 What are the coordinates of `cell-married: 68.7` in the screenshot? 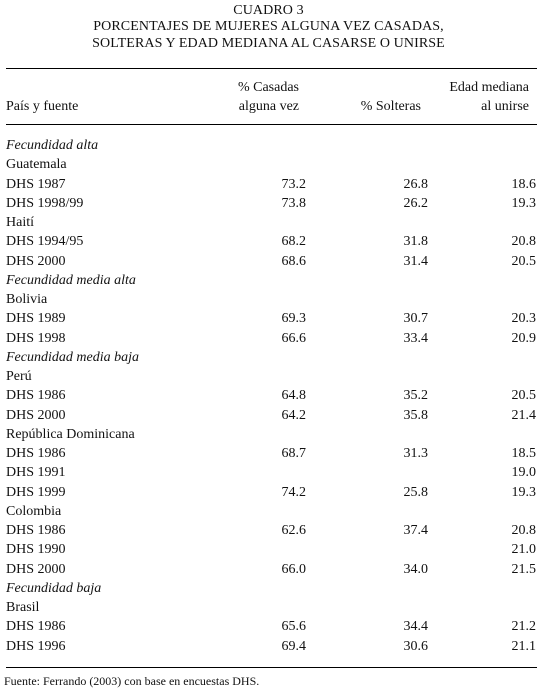 It's located at (294, 453).